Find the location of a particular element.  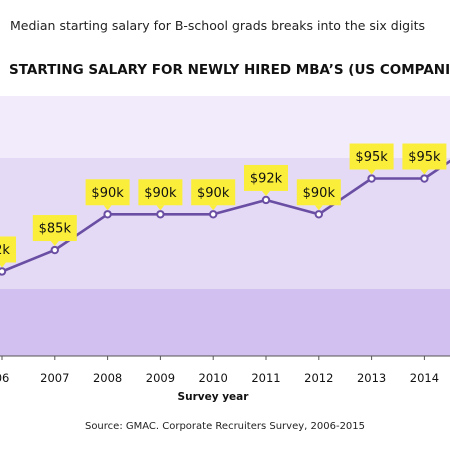

x-tick-label: 2009 is located at coordinates (160, 378).